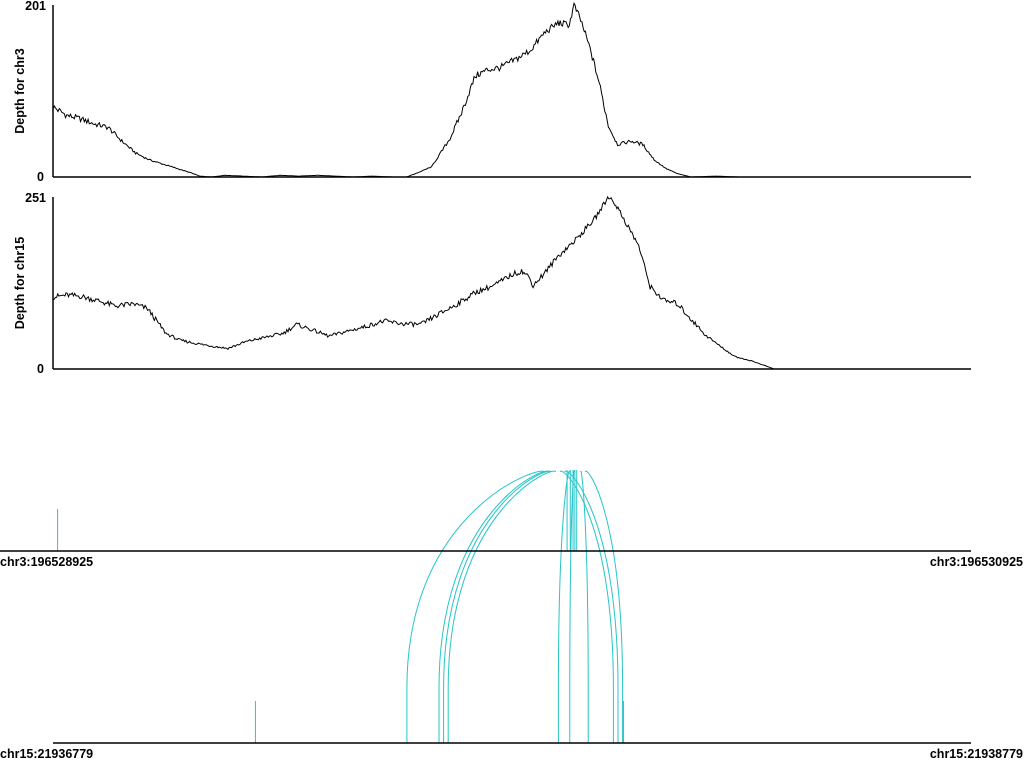 This screenshot has width=1024, height=768. Describe the element at coordinates (35, 198) in the screenshot. I see `chr15-ymax-label: 251` at that location.